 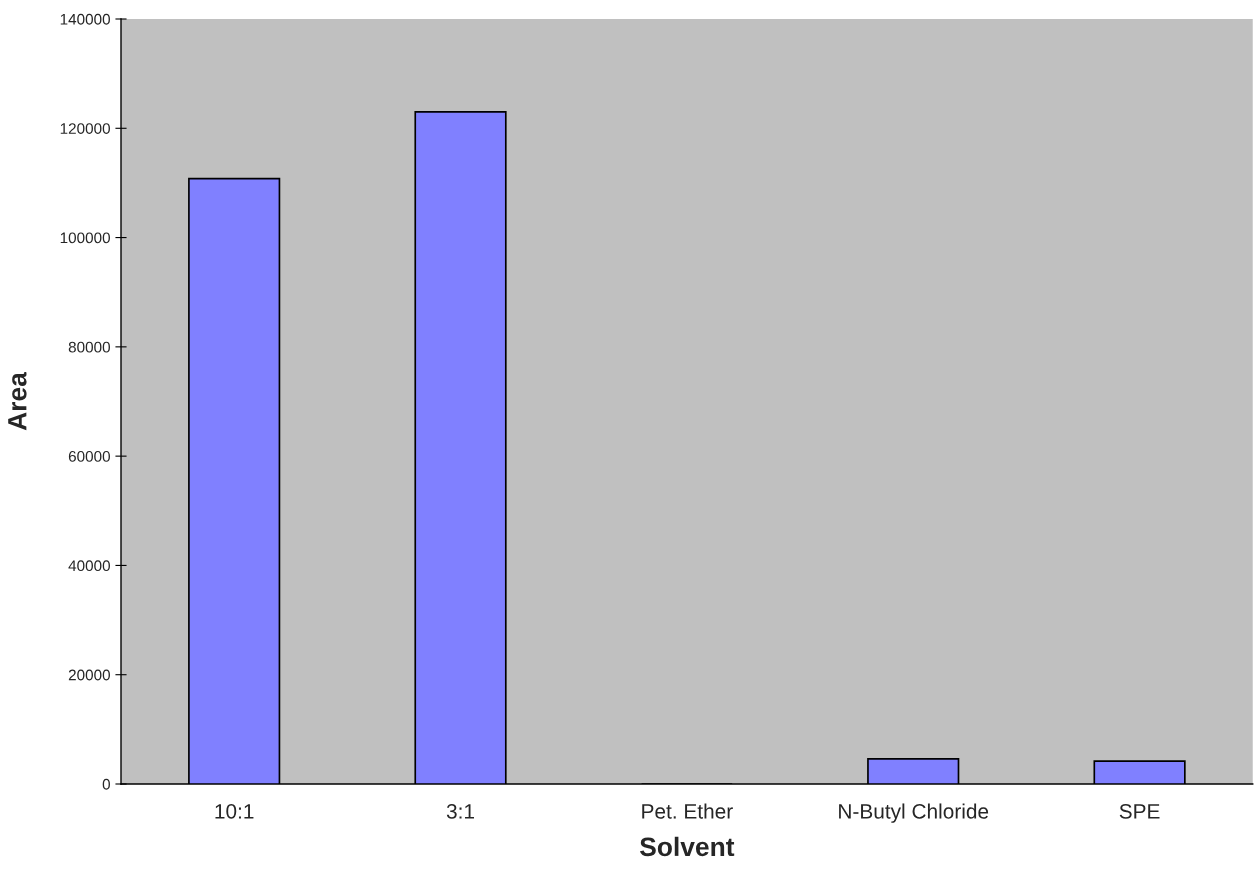 I want to click on x-tick-label: SPE, so click(x=1139, y=811).